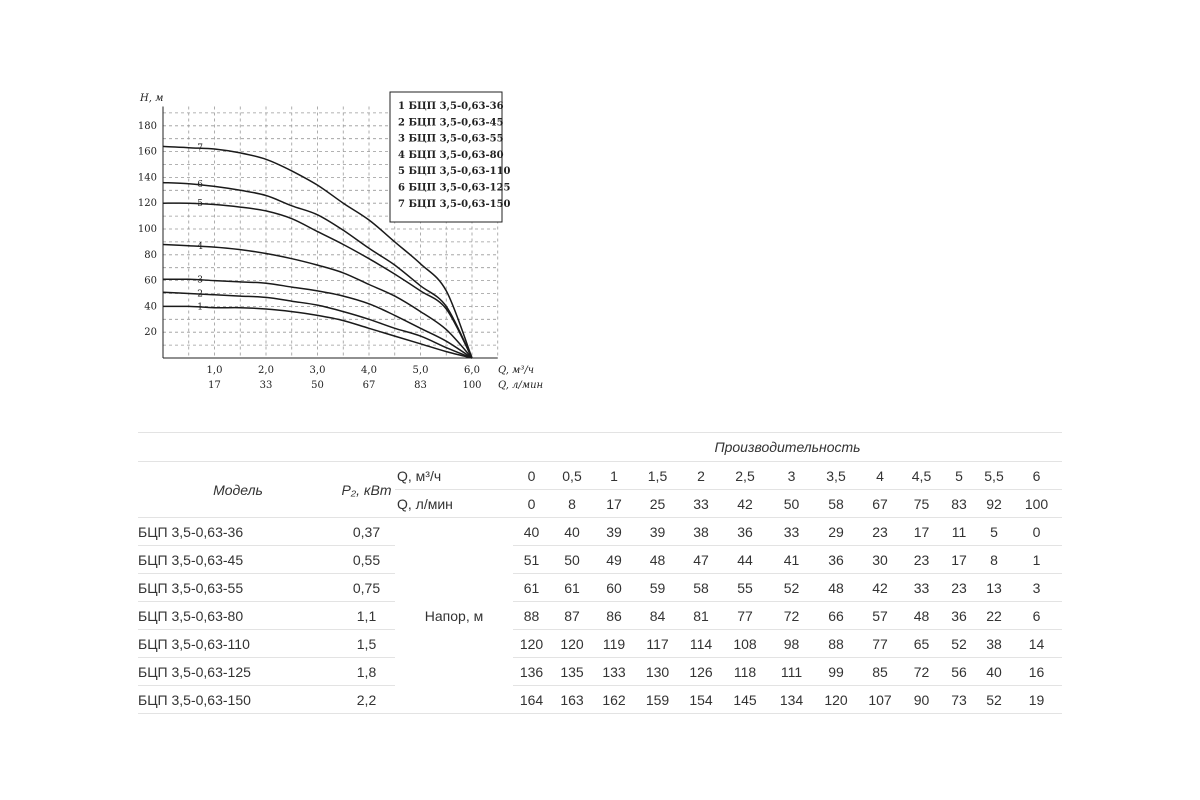  Describe the element at coordinates (836, 587) in the screenshot. I see `head-value: 48` at that location.